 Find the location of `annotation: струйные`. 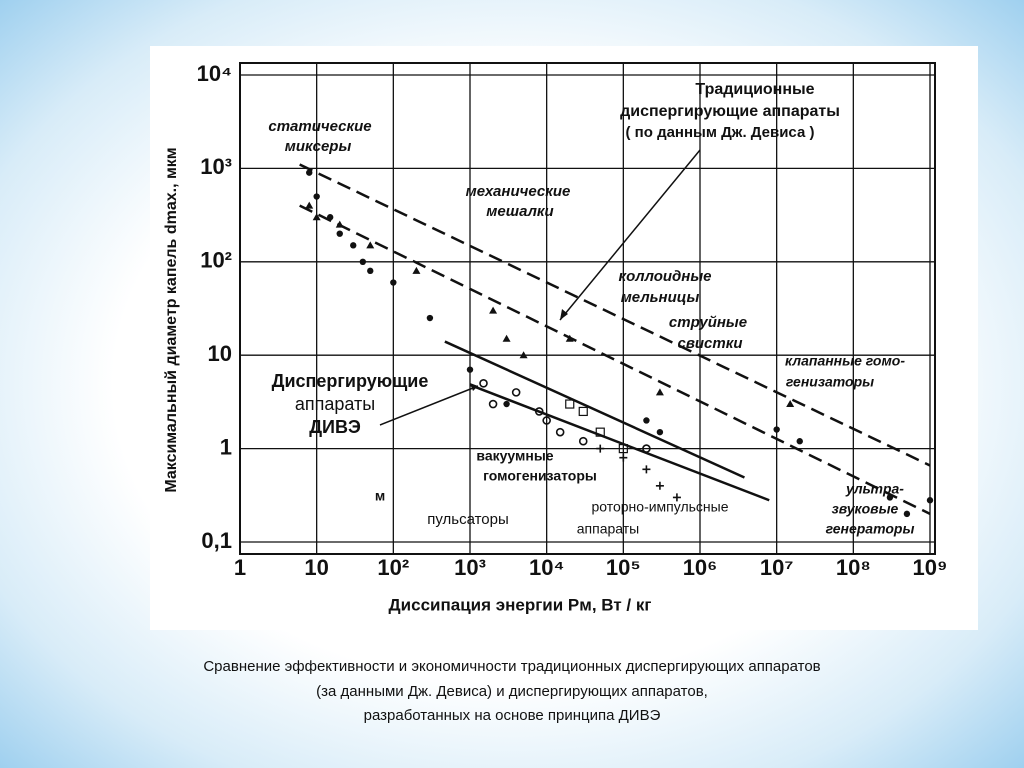

annotation: струйные is located at coordinates (708, 322).